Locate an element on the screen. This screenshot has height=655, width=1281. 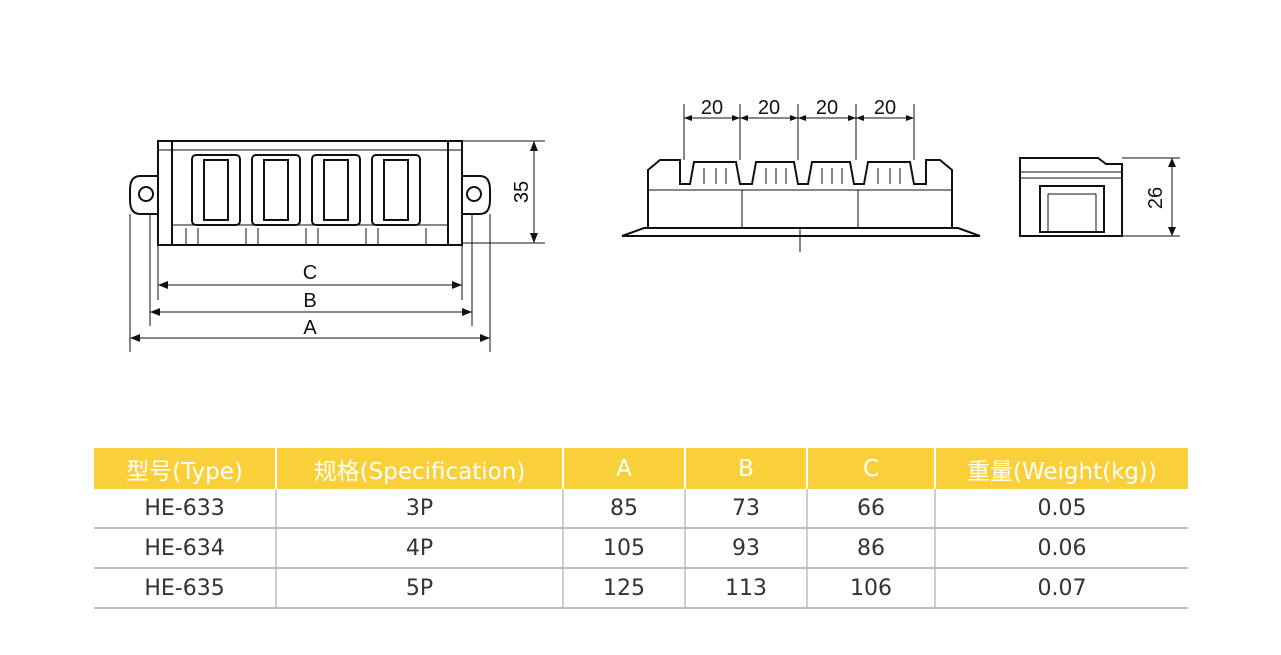
cell-c: 66 is located at coordinates (871, 509).